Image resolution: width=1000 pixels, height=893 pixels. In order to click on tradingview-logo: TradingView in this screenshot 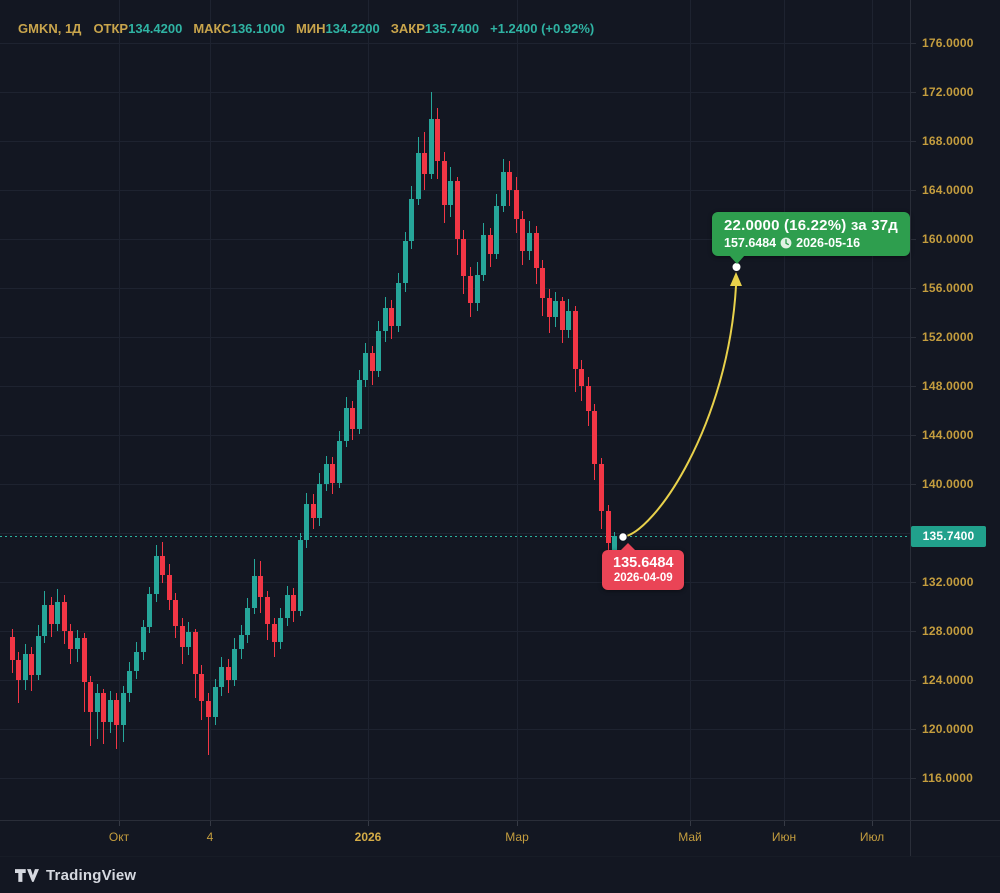, I will do `click(75, 875)`.